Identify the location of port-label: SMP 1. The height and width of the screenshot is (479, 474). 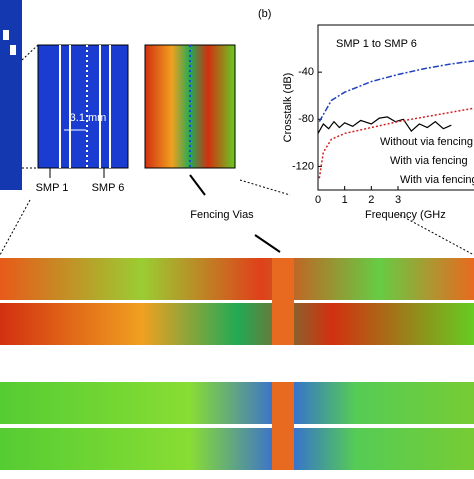
(52, 188).